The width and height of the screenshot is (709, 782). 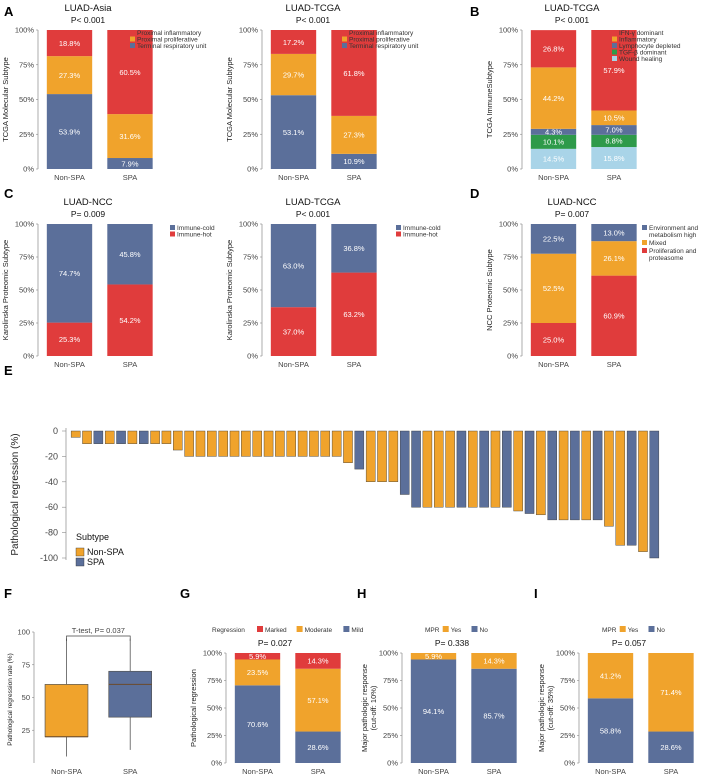 I want to click on legend-label: Moderate, so click(x=319, y=630).